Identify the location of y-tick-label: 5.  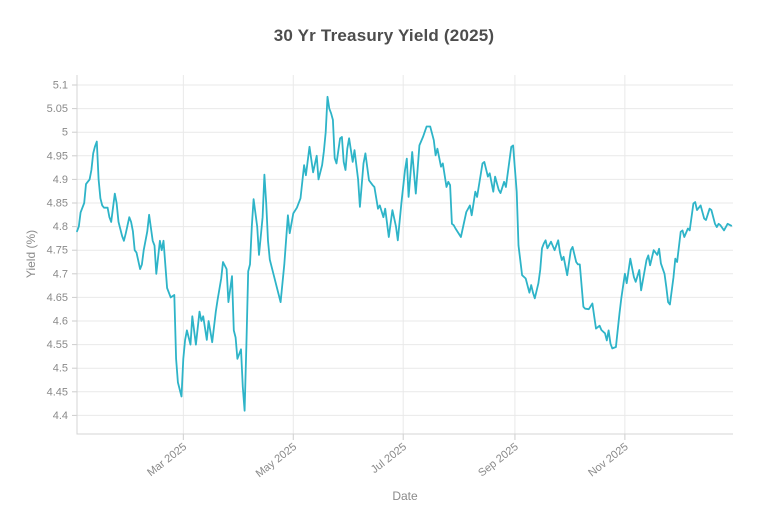
(65, 133).